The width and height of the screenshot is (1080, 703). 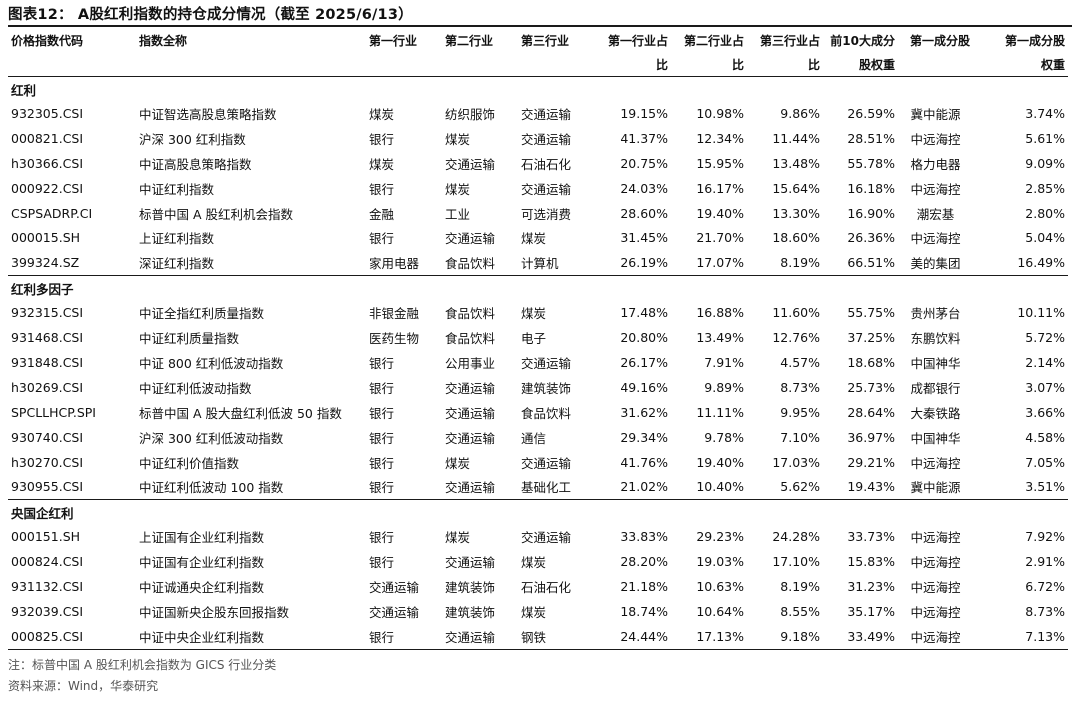 What do you see at coordinates (47, 387) in the screenshot?
I see `cell-index-code: h30269.CSI` at bounding box center [47, 387].